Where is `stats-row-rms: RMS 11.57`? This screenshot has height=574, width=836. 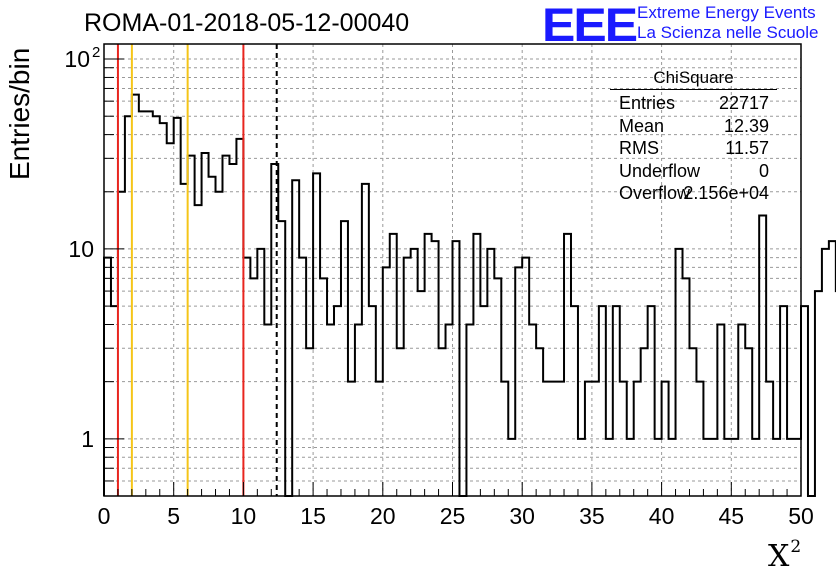
stats-row-rms: RMS 11.57 is located at coordinates (694, 149).